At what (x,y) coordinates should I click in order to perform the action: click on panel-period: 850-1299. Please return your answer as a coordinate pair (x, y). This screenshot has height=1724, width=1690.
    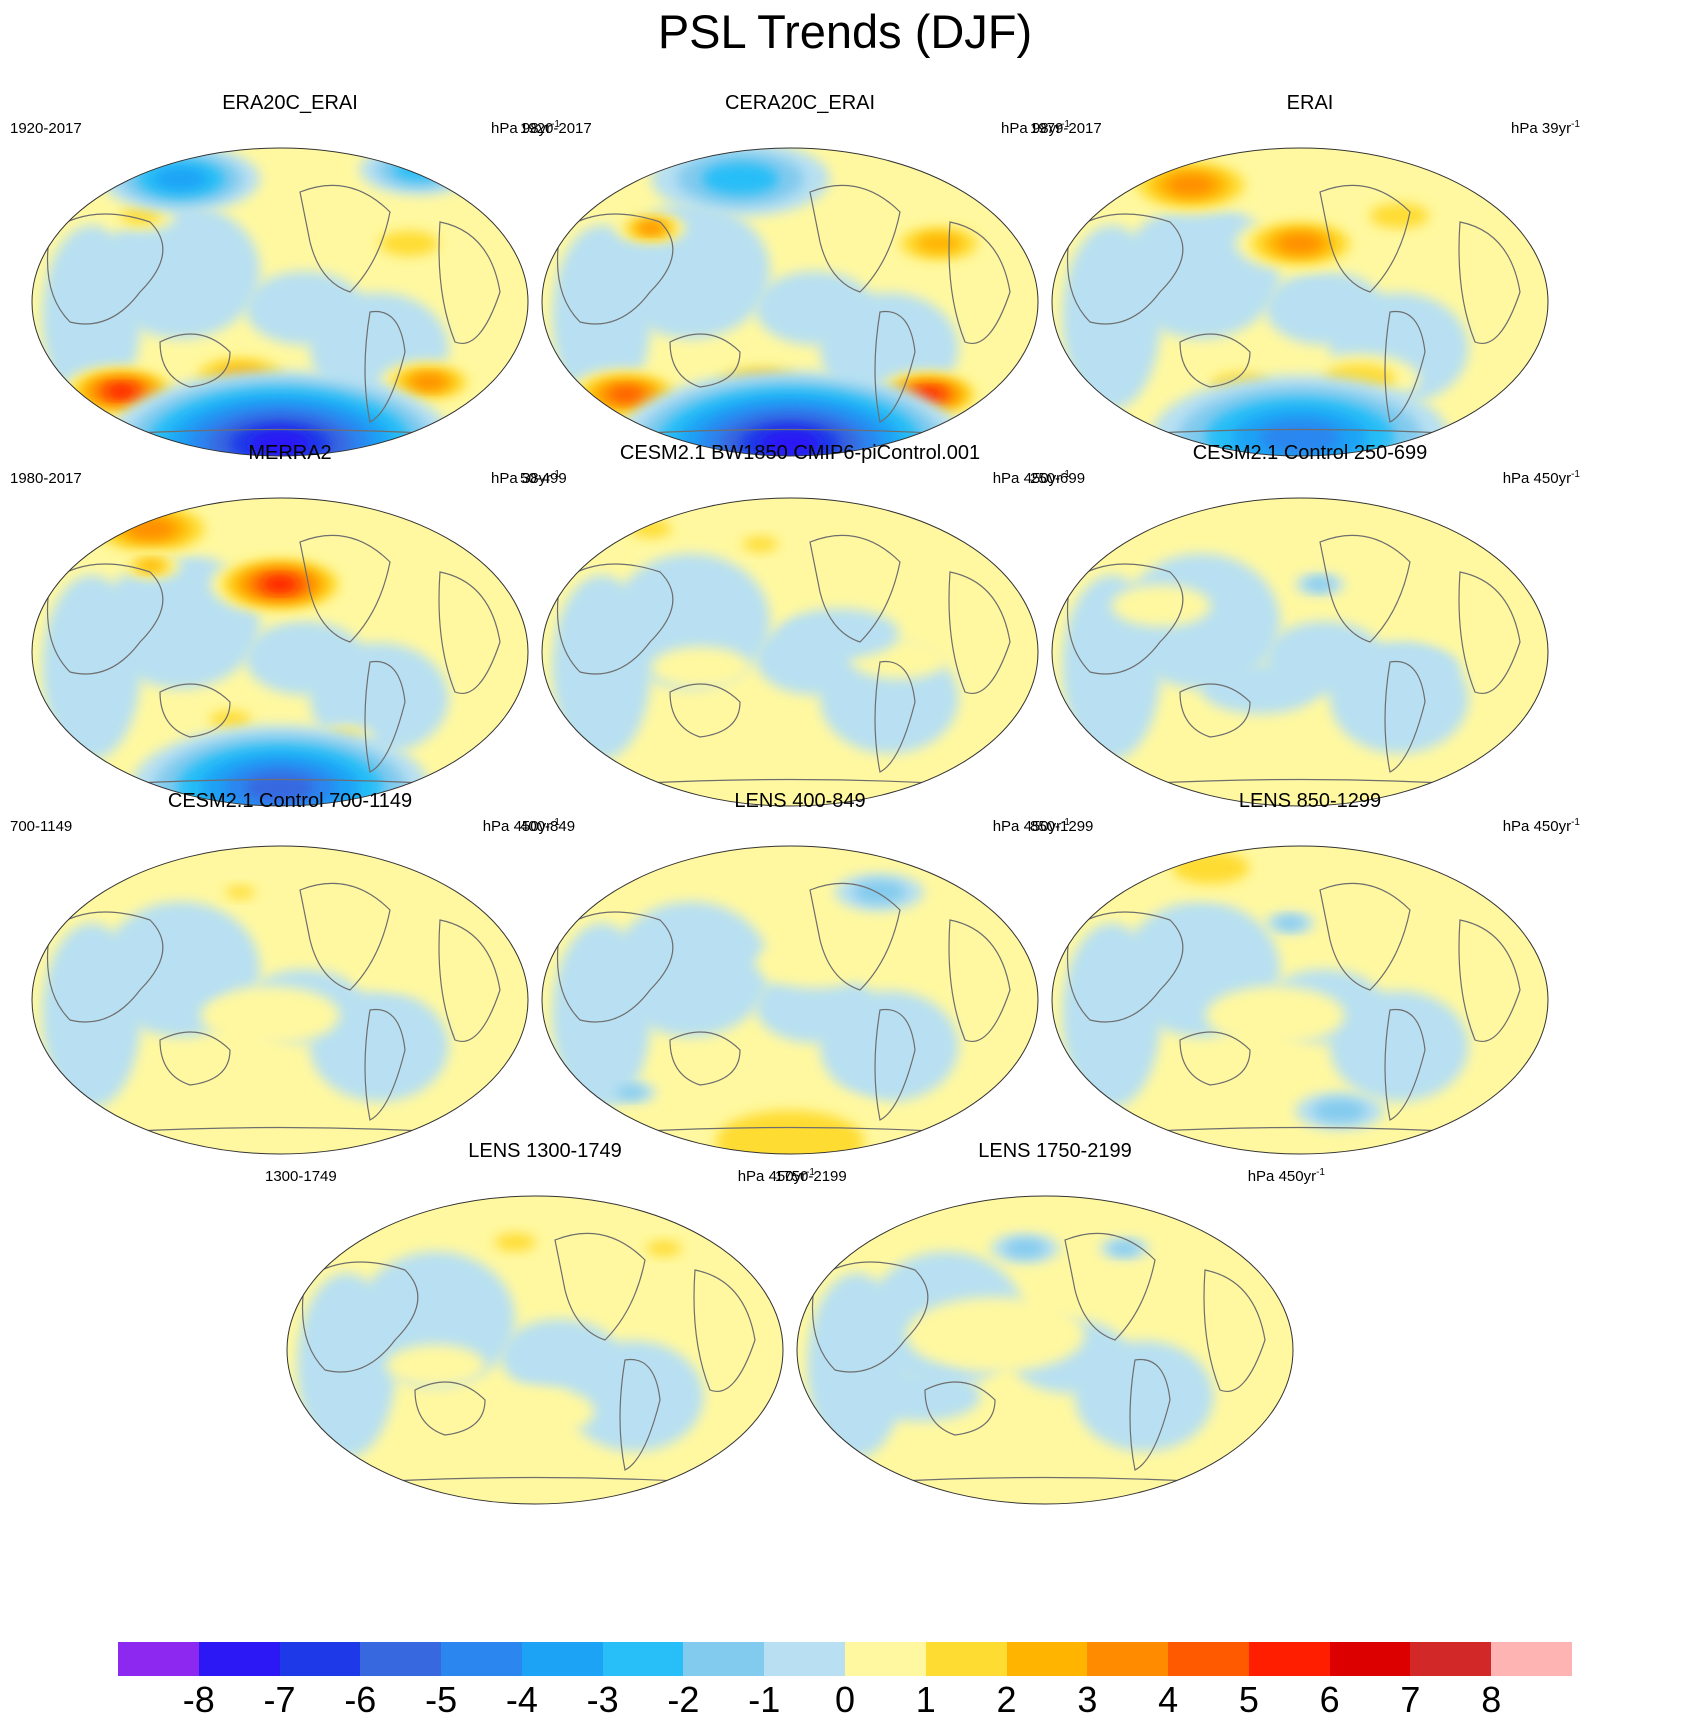
    Looking at the image, I should click on (1062, 826).